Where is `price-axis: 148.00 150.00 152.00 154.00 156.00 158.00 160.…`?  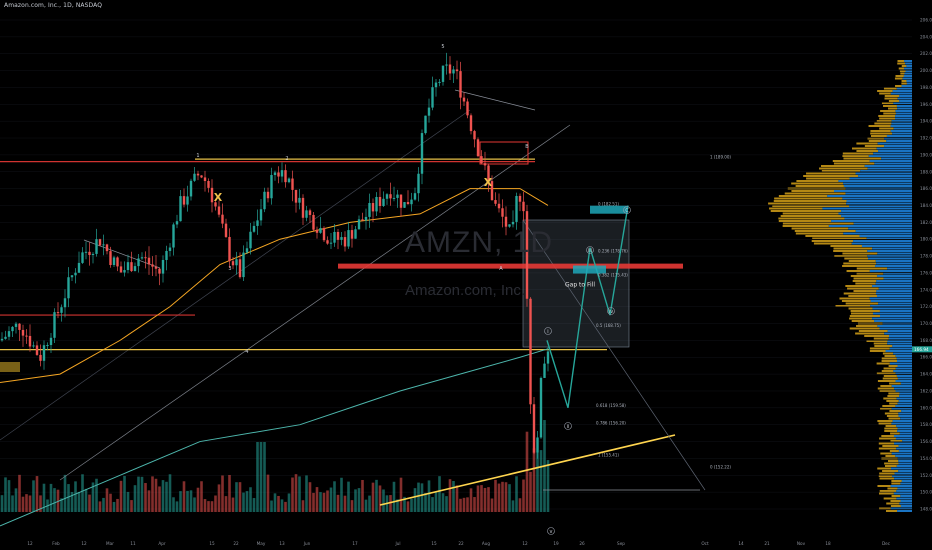
price-axis: 148.00 150.00 152.00 154.00 156.00 158.00 160.… is located at coordinates (922, 275).